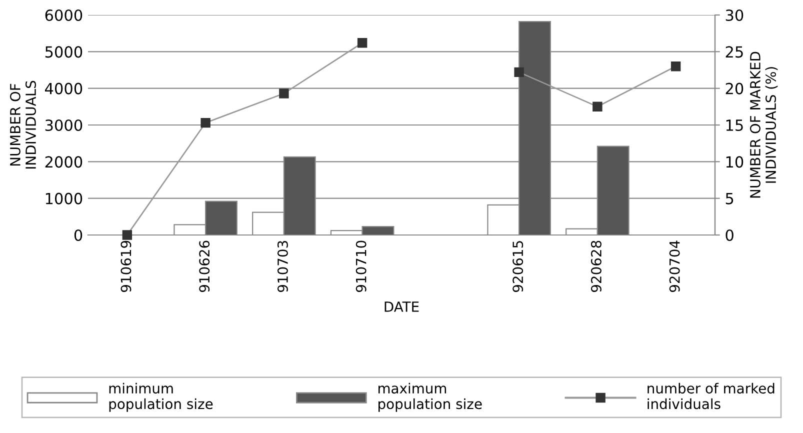 This screenshot has height=433, width=803. What do you see at coordinates (734, 52) in the screenshot?
I see `y2-tick-label: 25` at bounding box center [734, 52].